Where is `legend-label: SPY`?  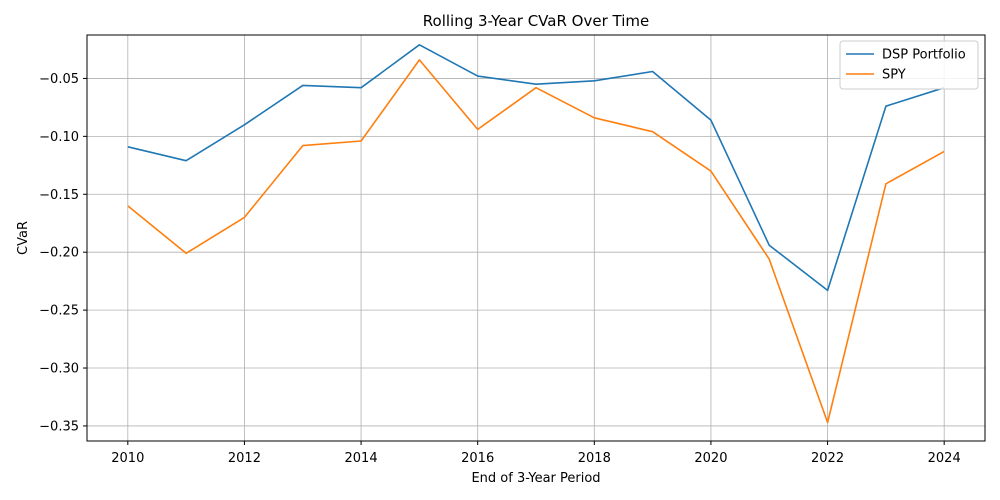 legend-label: SPY is located at coordinates (894, 75).